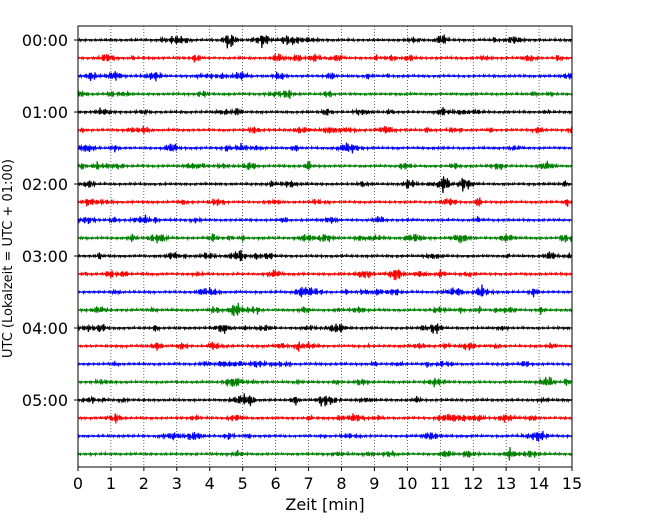 This screenshot has height=520, width=650. I want to click on y-tick-label: 03:00, so click(45, 256).